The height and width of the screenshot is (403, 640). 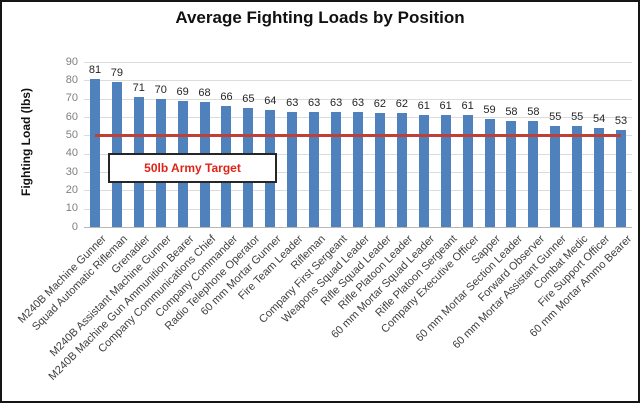 What do you see at coordinates (138, 87) in the screenshot?
I see `bar-value-label: 71` at bounding box center [138, 87].